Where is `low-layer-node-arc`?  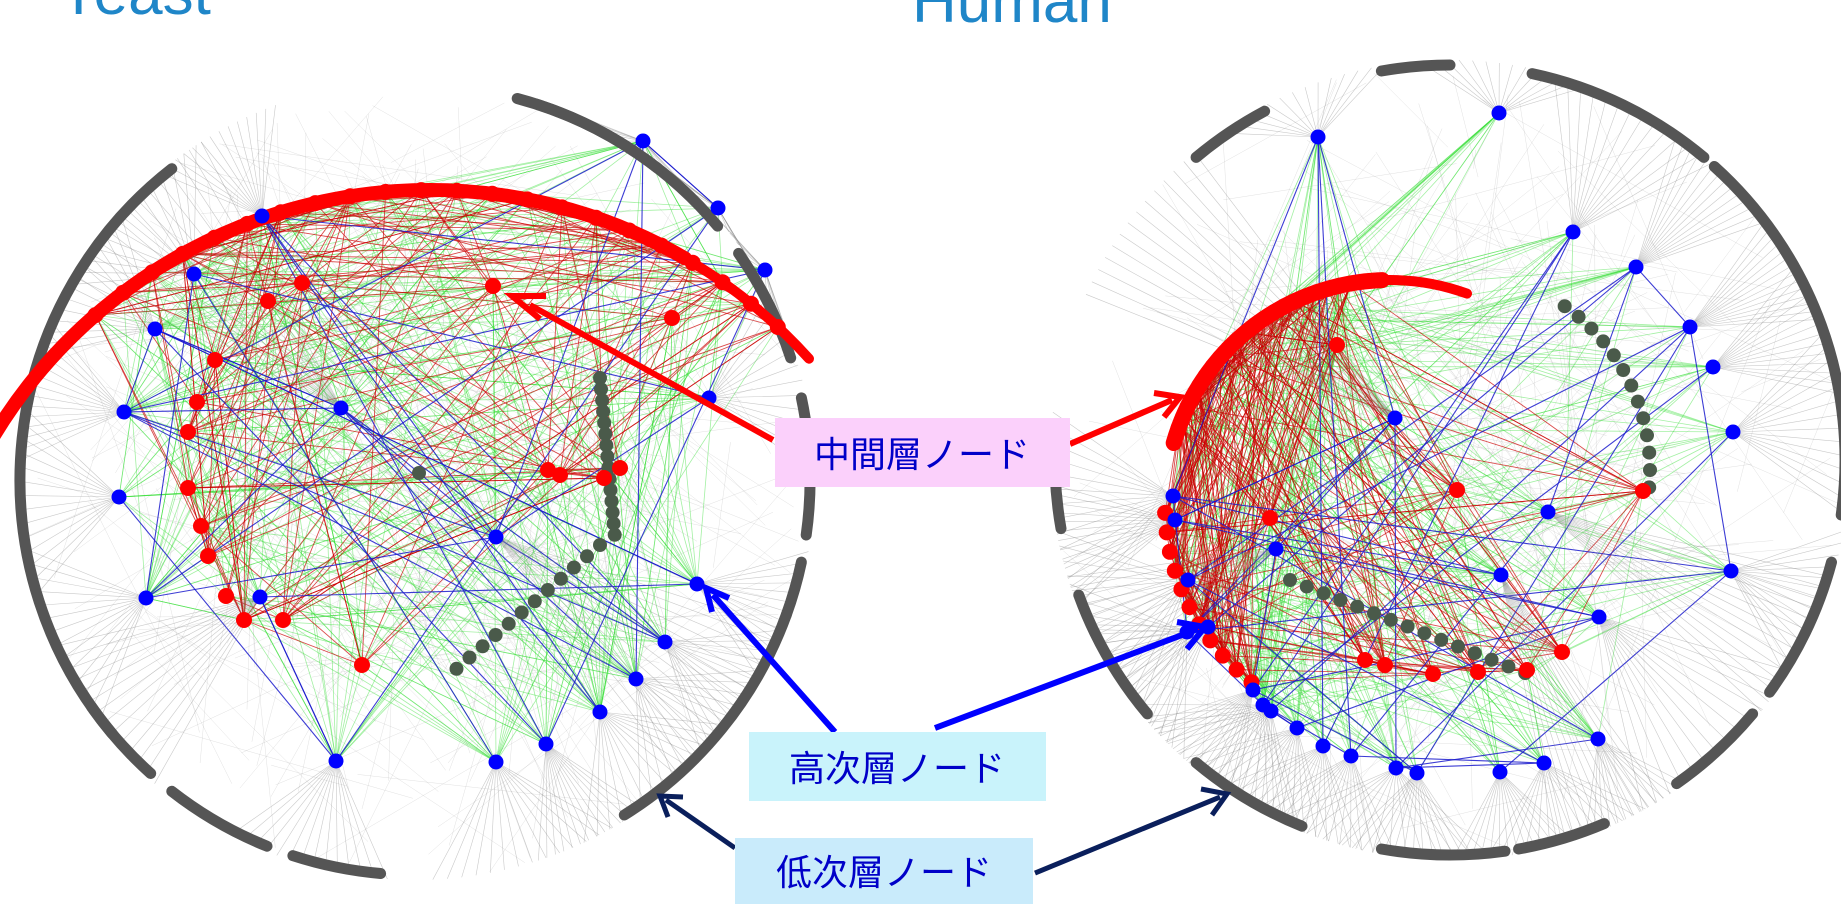 low-layer-node-arc is located at coordinates (793, 588).